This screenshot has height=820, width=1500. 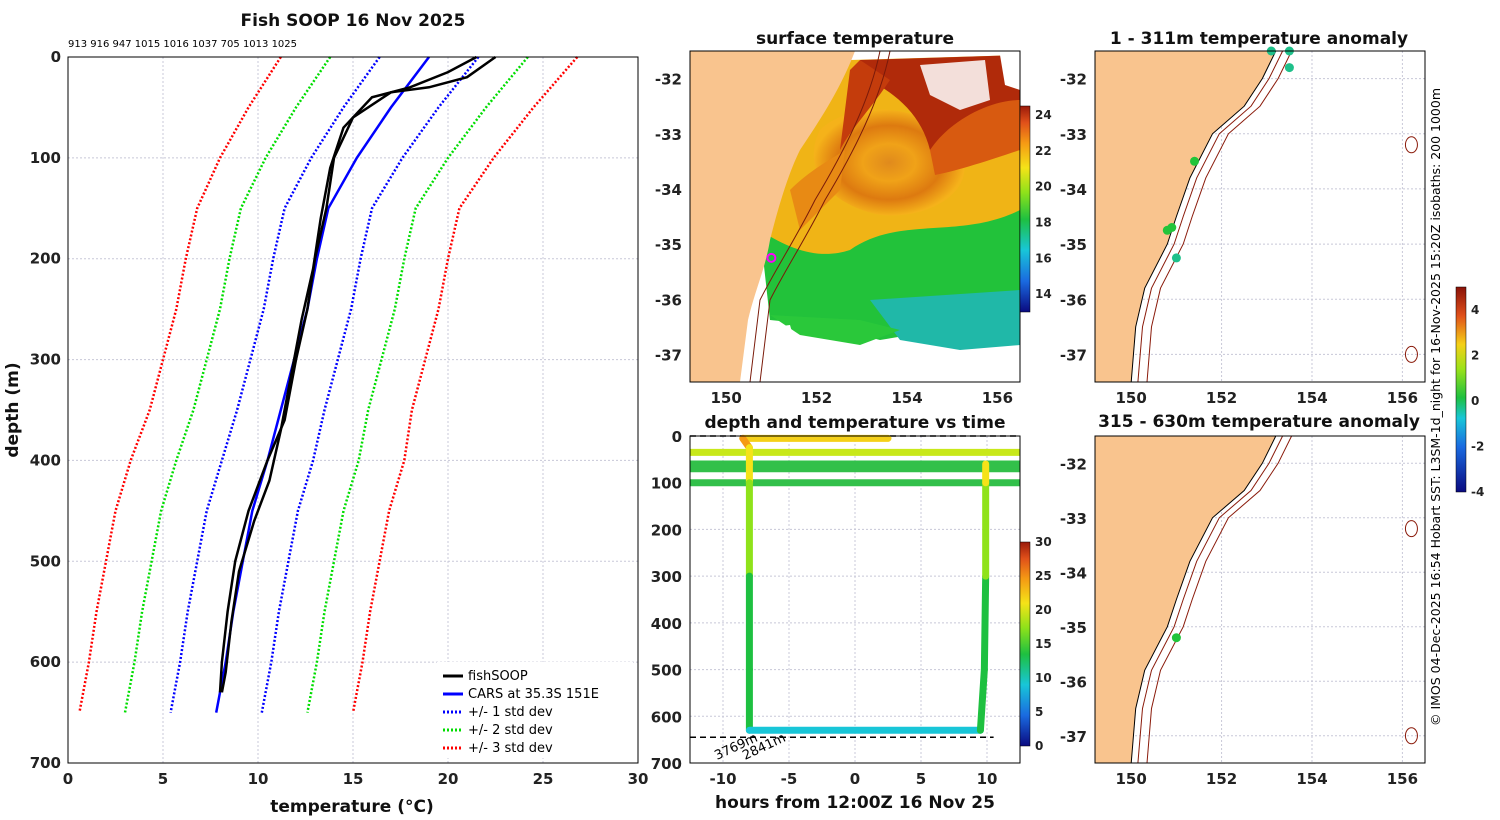 What do you see at coordinates (853, 779) in the screenshot?
I see `track-x-ticks: -10 -5 0 5 10` at bounding box center [853, 779].